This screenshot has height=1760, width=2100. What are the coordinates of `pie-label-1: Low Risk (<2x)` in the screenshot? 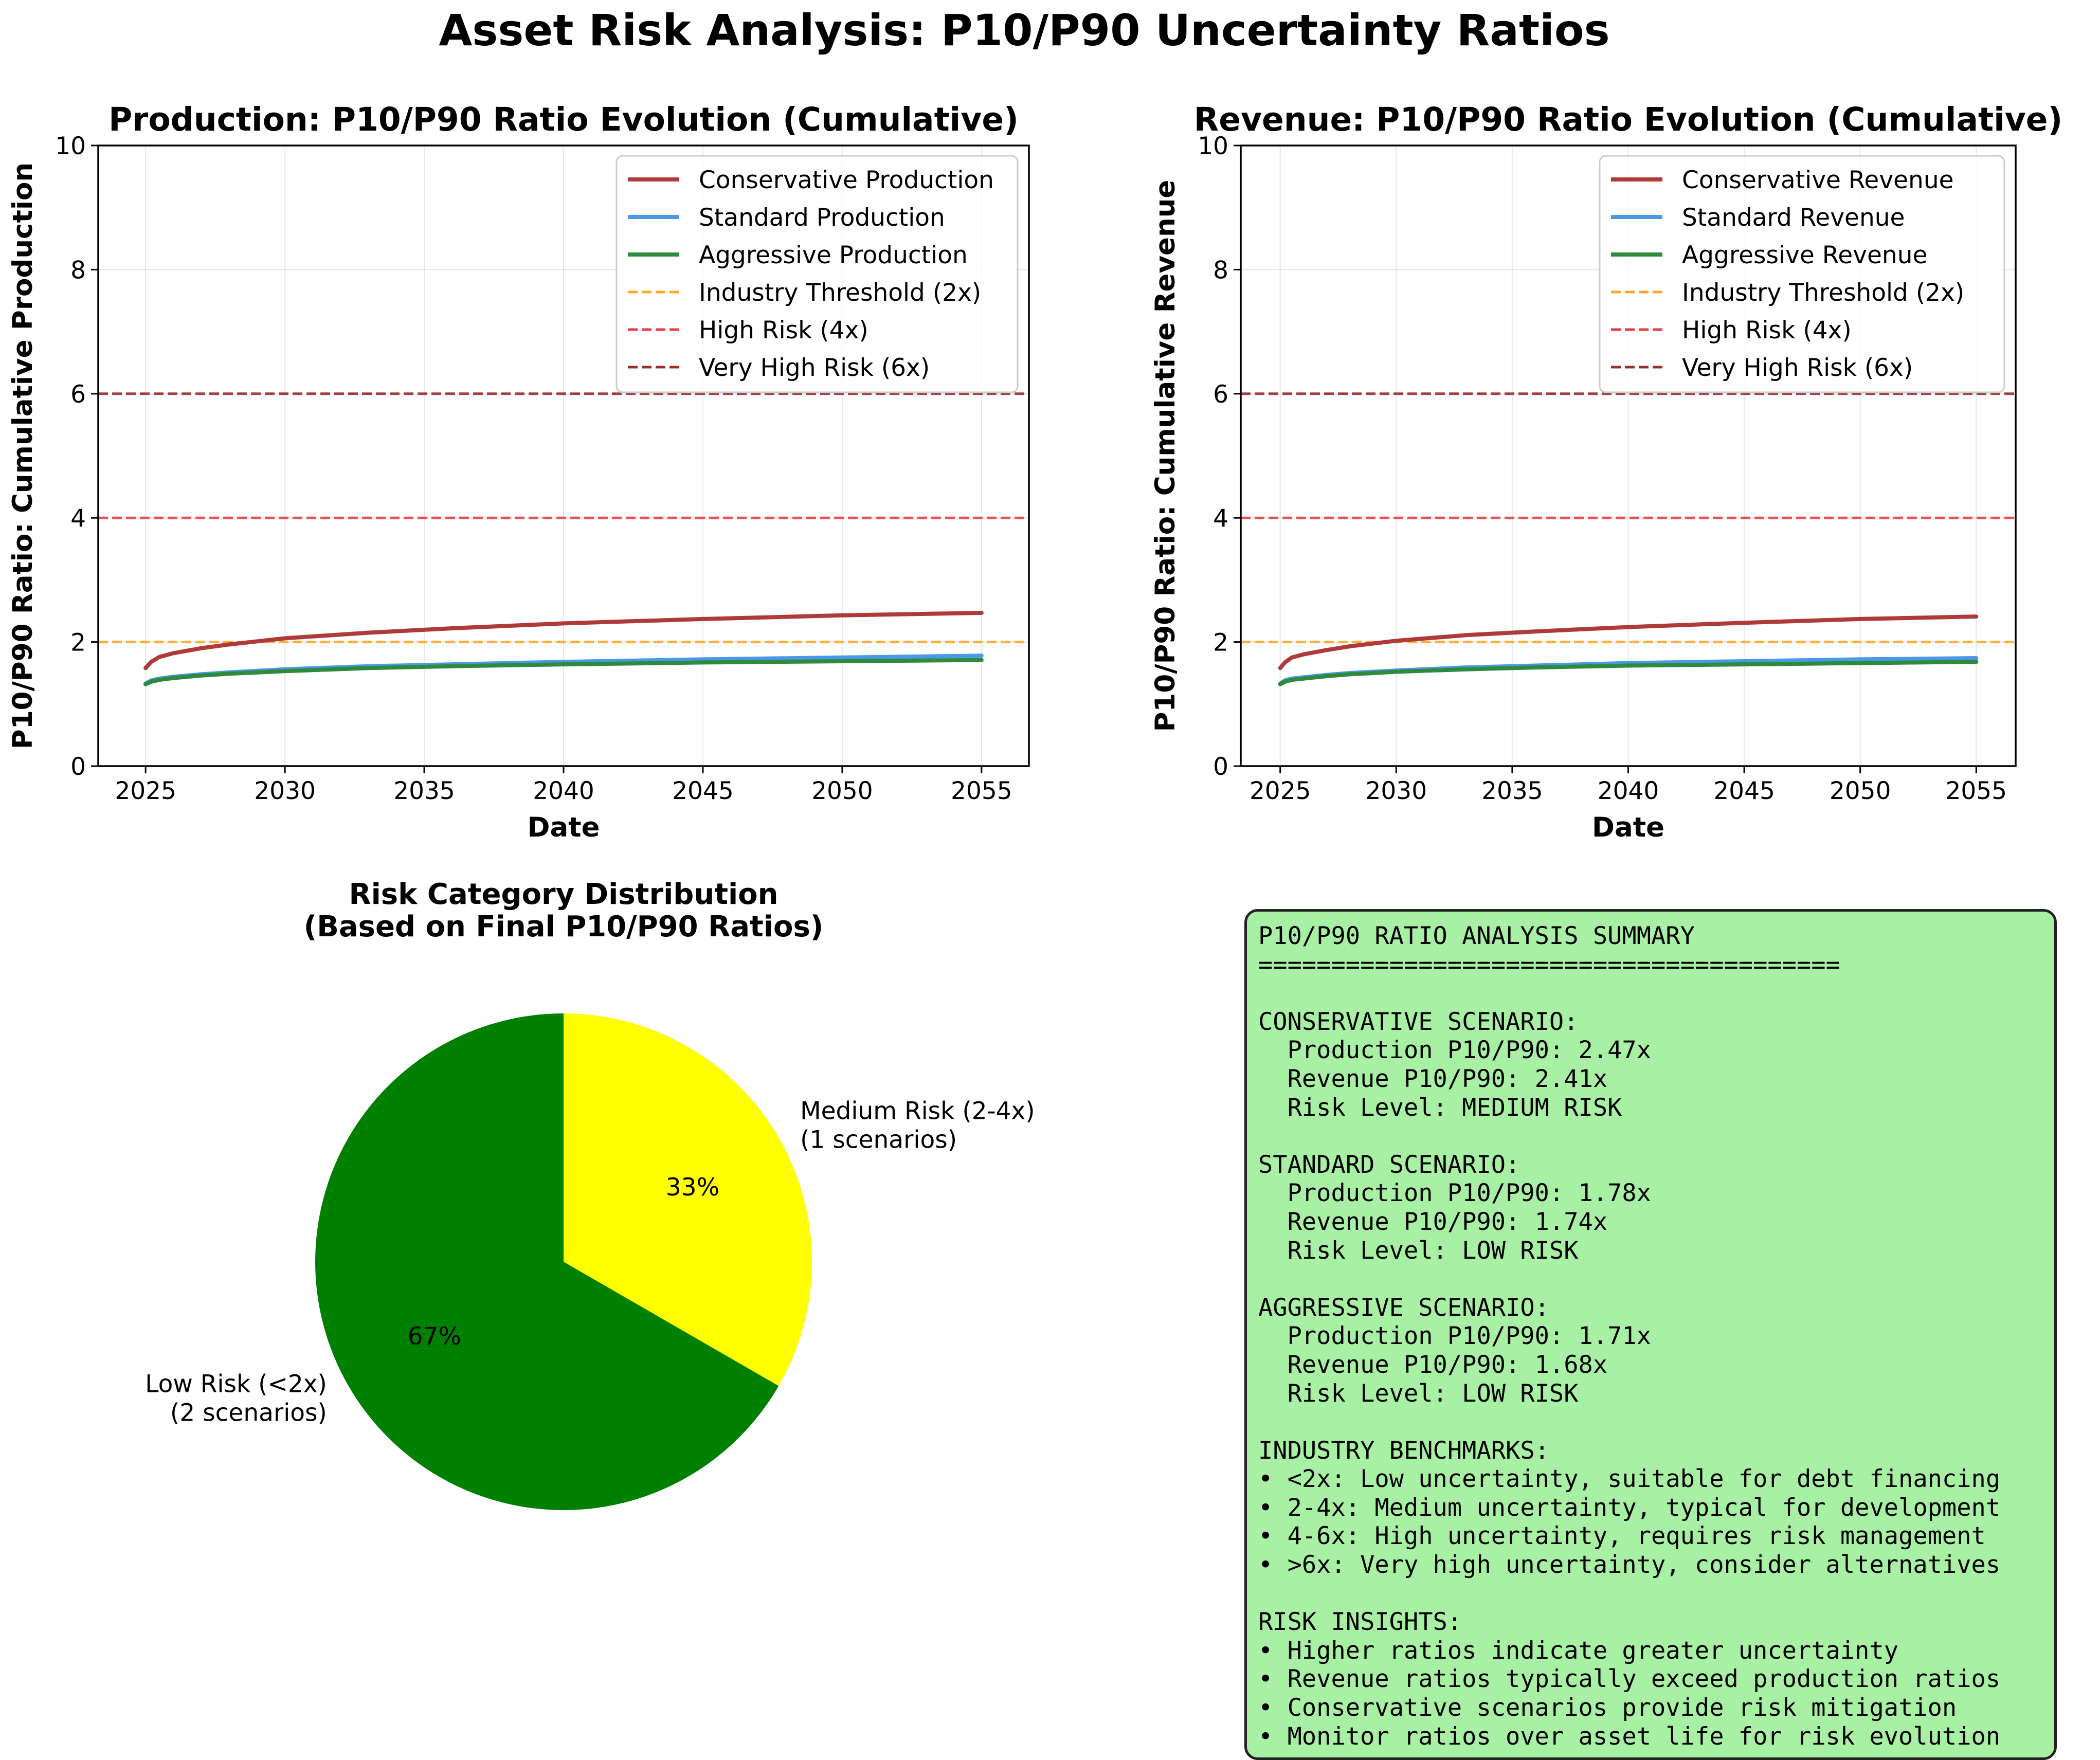 It's located at (236, 1384).